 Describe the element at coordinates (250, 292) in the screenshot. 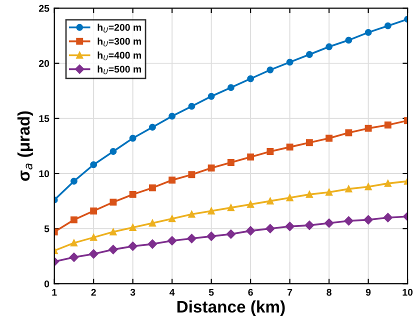

I see `x-tick-label: 6` at that location.